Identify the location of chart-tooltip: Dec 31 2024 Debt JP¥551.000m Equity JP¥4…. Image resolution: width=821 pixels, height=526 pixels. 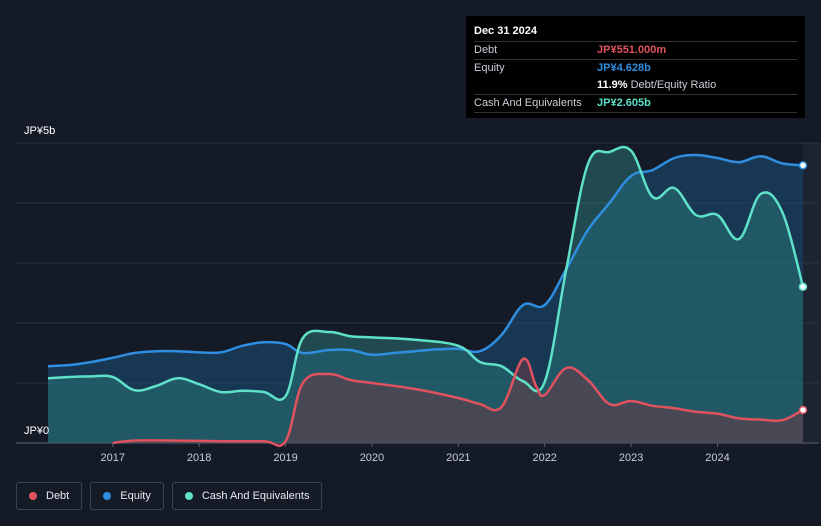
(635, 67).